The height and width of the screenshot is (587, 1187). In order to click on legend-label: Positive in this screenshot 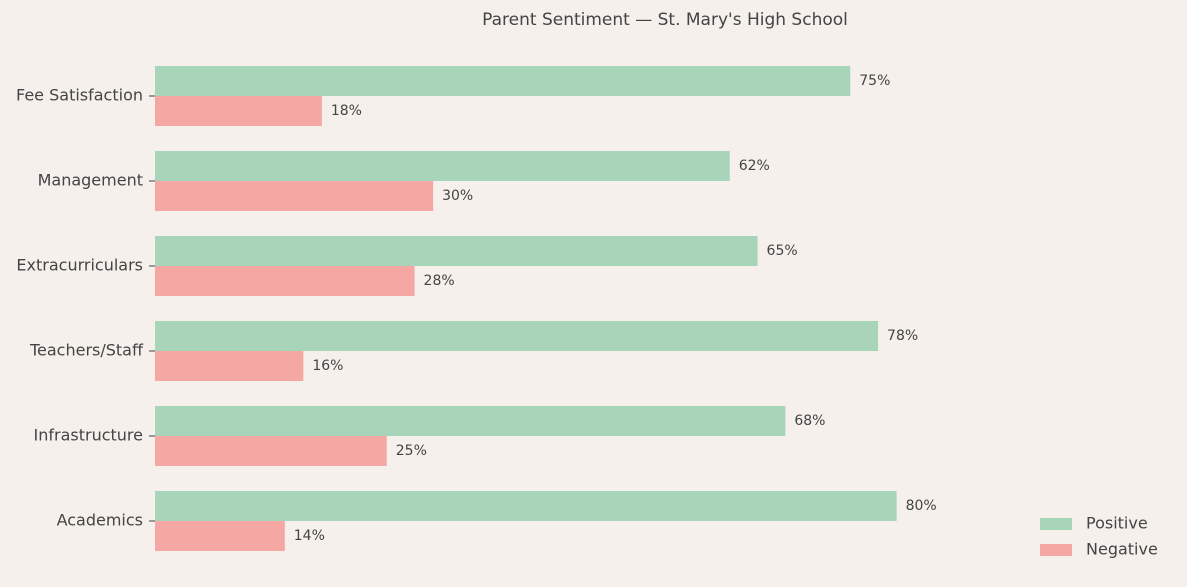, I will do `click(1117, 523)`.